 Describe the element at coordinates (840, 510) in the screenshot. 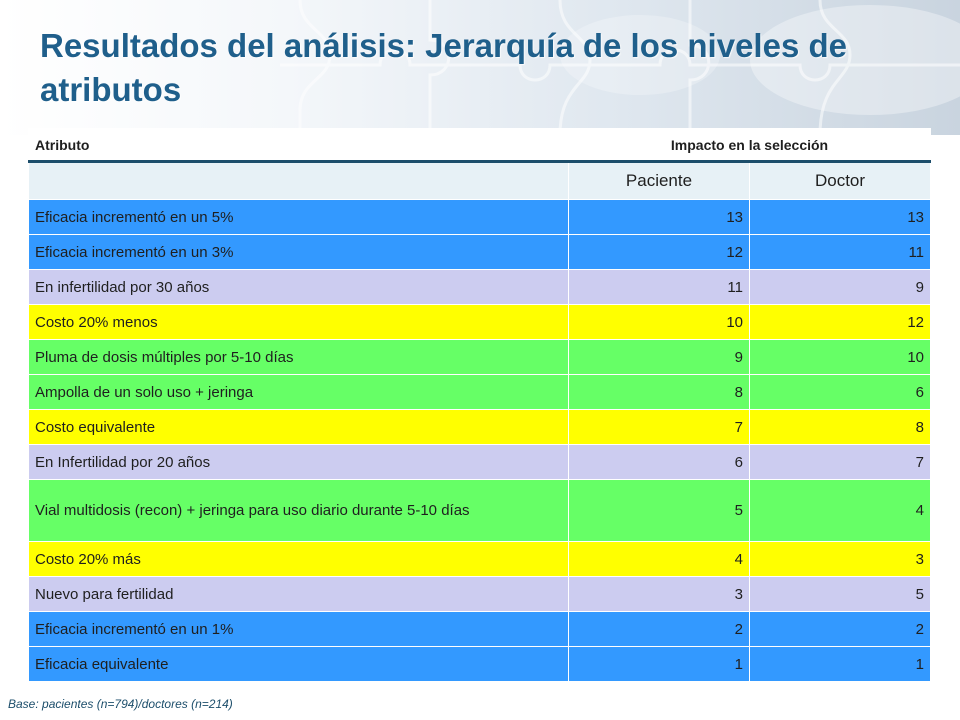

I see `doctor-rank-cell: 4` at that location.